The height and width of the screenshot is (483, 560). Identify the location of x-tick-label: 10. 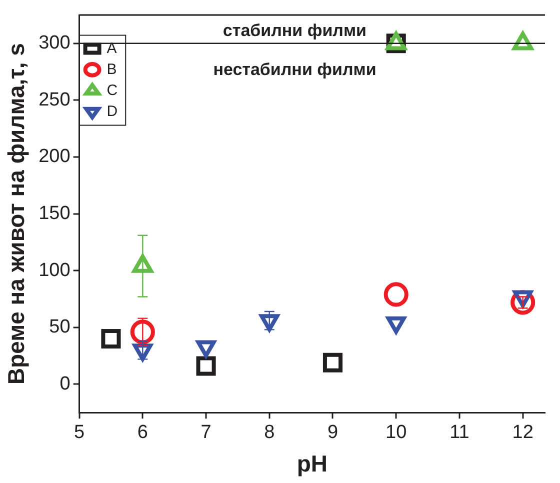
(396, 433).